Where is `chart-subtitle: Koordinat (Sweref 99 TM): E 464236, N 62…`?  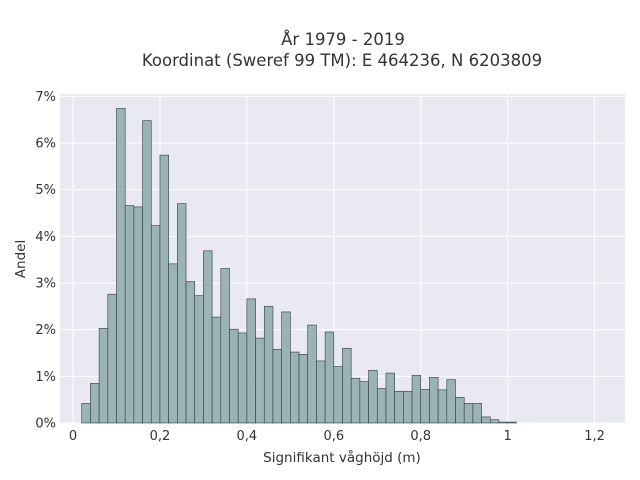 chart-subtitle: Koordinat (Sweref 99 TM): E 464236, N 62… is located at coordinates (342, 60).